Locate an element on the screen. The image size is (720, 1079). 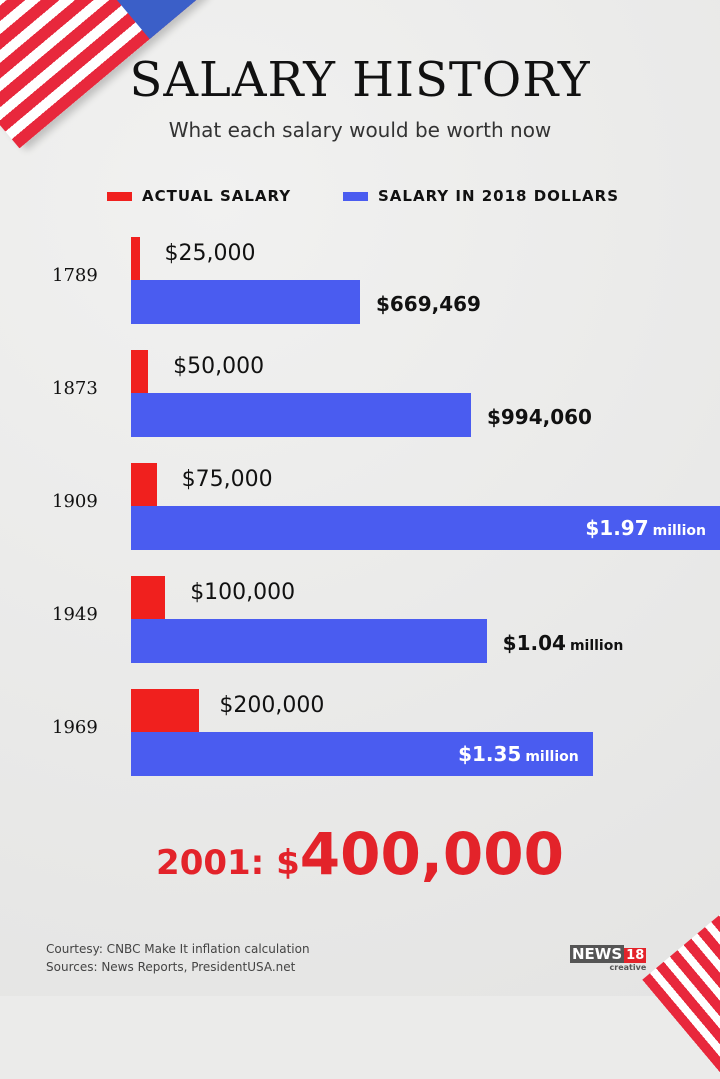
legend-item-adjusted: SALARY IN 2018 DOLLARS is located at coordinates (481, 196).